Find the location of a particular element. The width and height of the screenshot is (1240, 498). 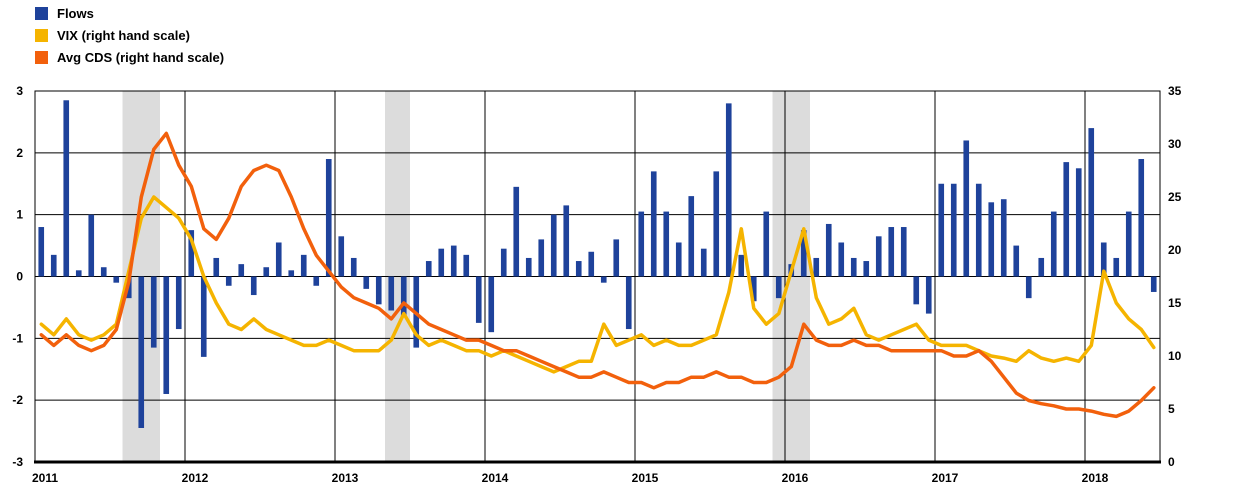

left-axis-tick-label: 3 is located at coordinates (19, 91).